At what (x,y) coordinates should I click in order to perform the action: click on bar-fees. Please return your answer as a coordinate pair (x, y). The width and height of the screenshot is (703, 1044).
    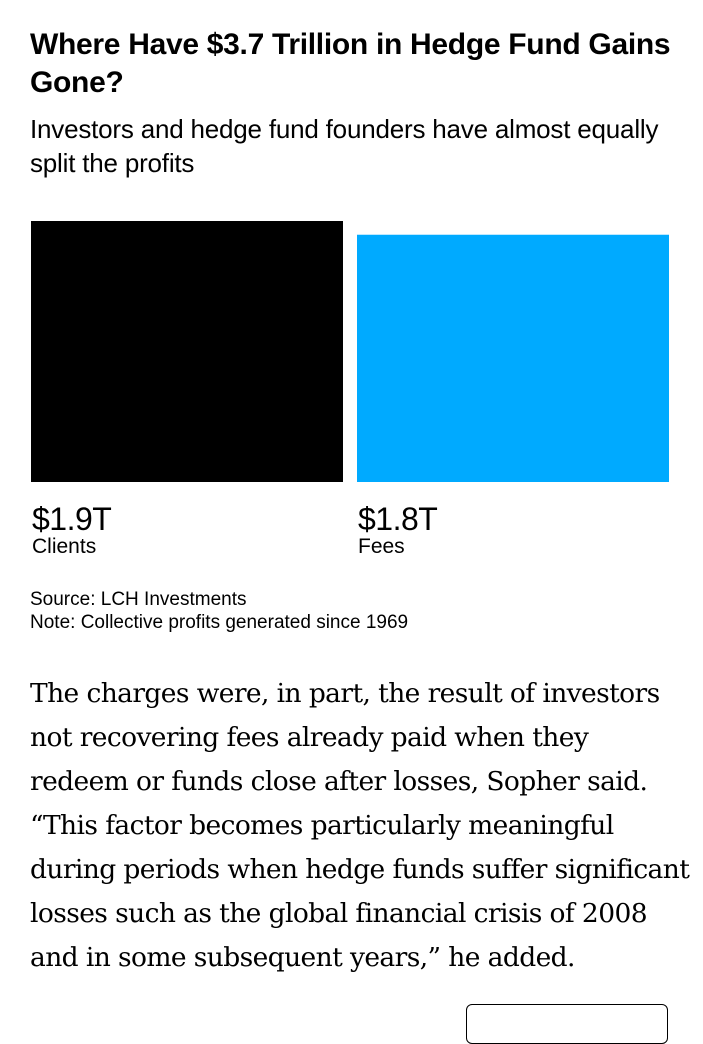
    Looking at the image, I should click on (513, 358).